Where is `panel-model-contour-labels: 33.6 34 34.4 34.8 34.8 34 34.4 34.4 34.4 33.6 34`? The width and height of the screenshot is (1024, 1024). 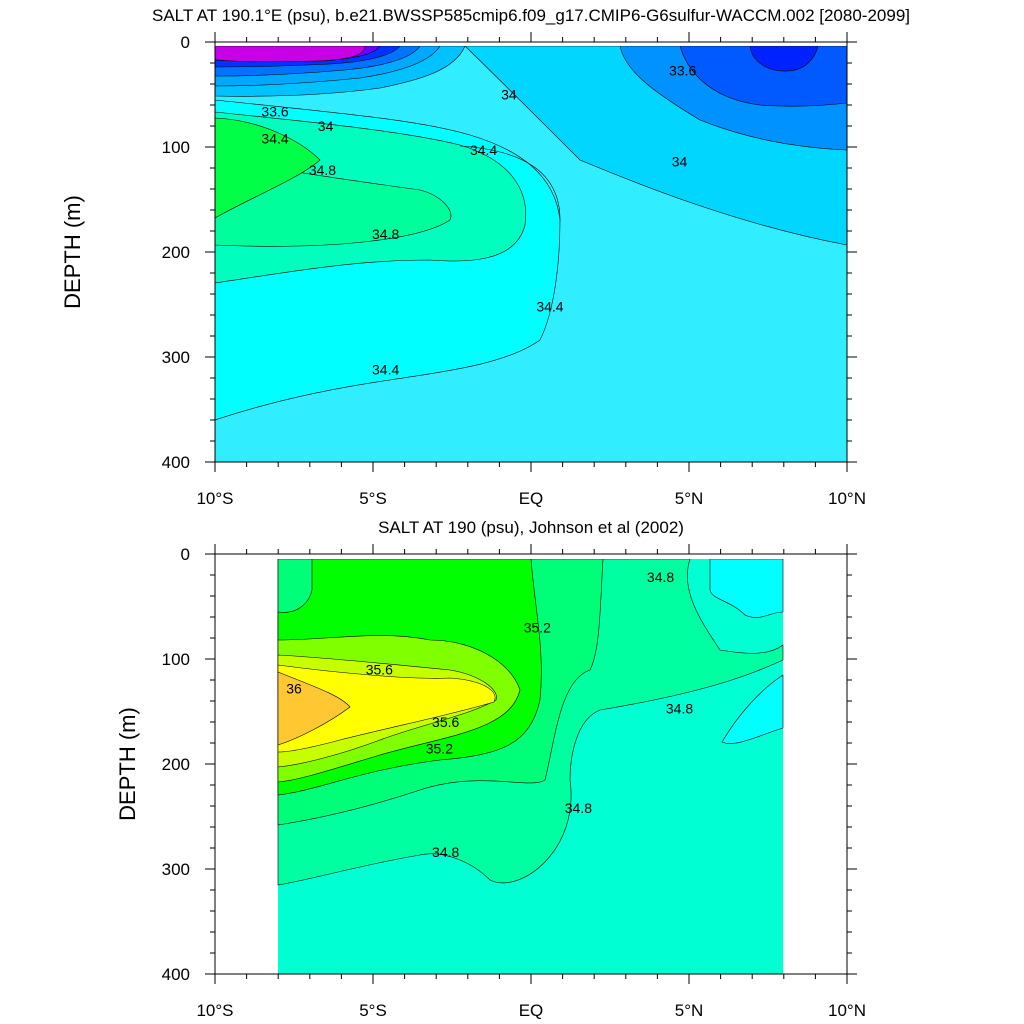 panel-model-contour-labels: 33.6 34 34.4 34.8 34.8 34 34.4 34.4 34.4 33.6 34 is located at coordinates (478, 219).